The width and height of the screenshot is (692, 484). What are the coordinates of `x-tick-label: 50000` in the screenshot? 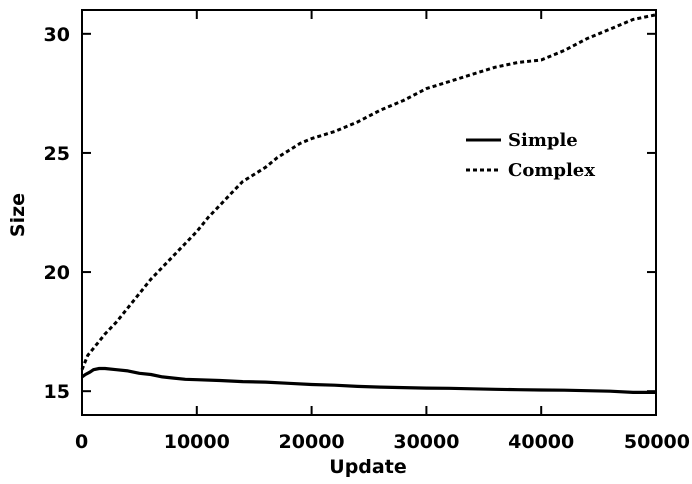 It's located at (657, 442).